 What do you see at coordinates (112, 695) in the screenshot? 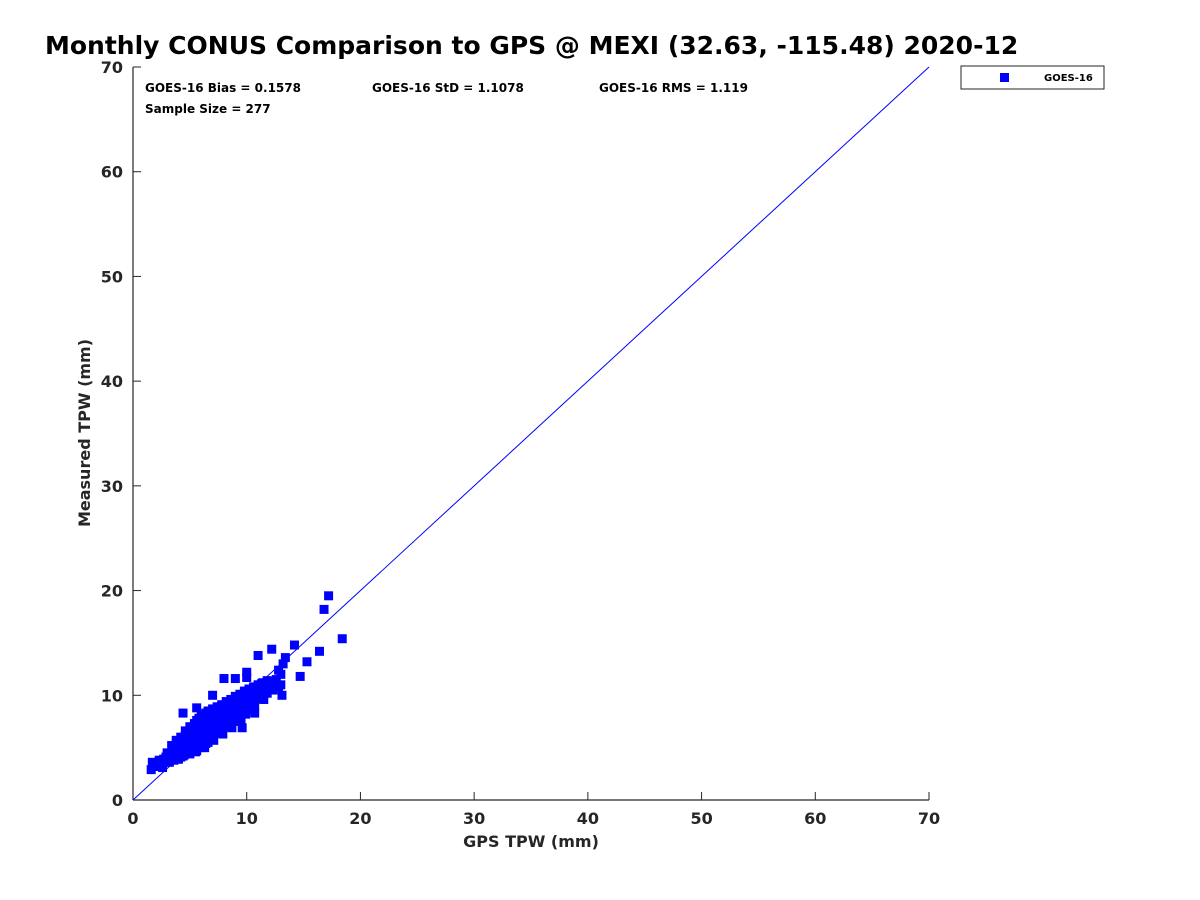
I see `y-tick-label: 10` at bounding box center [112, 695].